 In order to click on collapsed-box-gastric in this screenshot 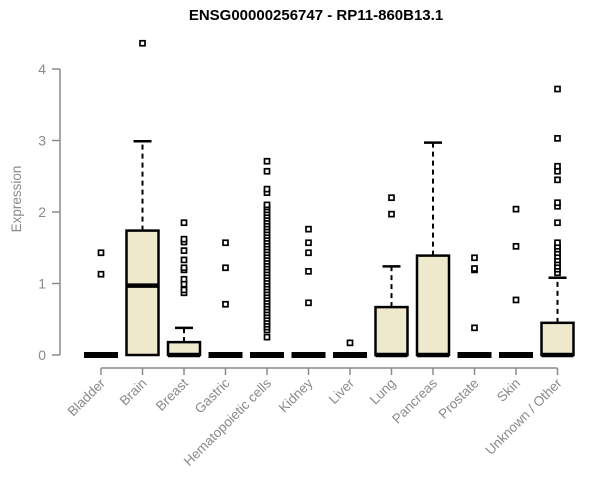, I will do `click(225, 355)`.